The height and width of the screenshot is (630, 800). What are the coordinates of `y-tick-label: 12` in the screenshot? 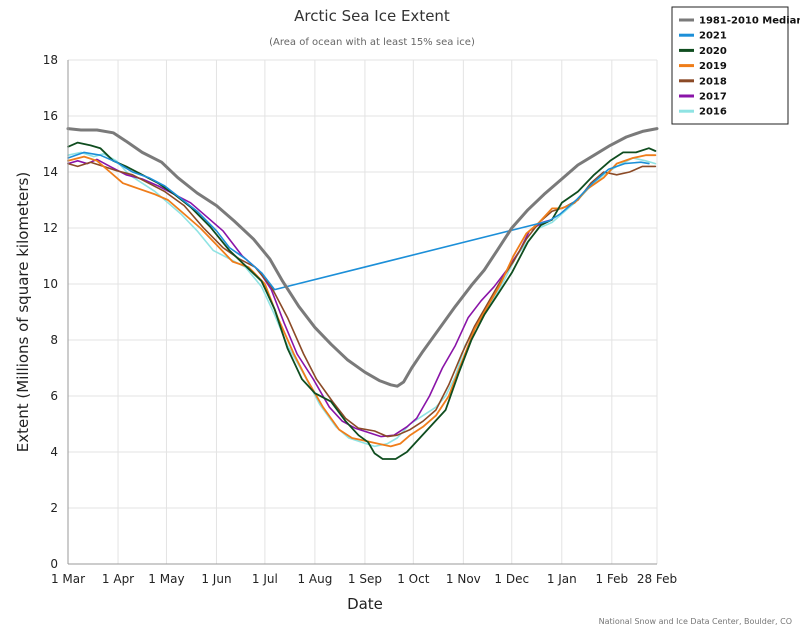 It's located at (50, 228).